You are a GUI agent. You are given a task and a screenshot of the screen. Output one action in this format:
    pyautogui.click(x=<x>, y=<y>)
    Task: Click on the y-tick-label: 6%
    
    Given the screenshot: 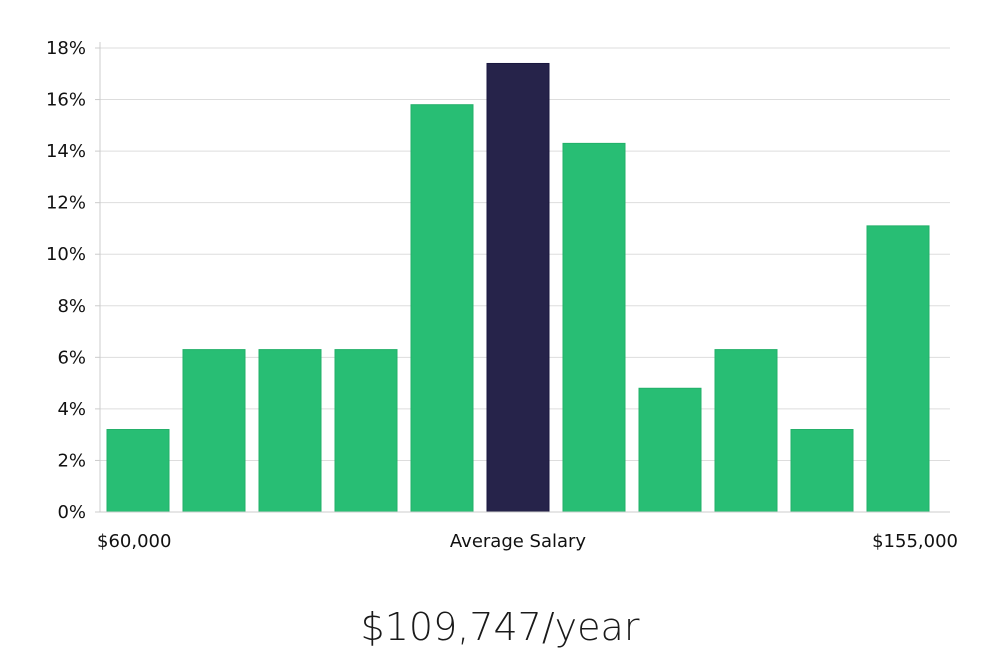 What is the action you would take?
    pyautogui.click(x=71, y=357)
    